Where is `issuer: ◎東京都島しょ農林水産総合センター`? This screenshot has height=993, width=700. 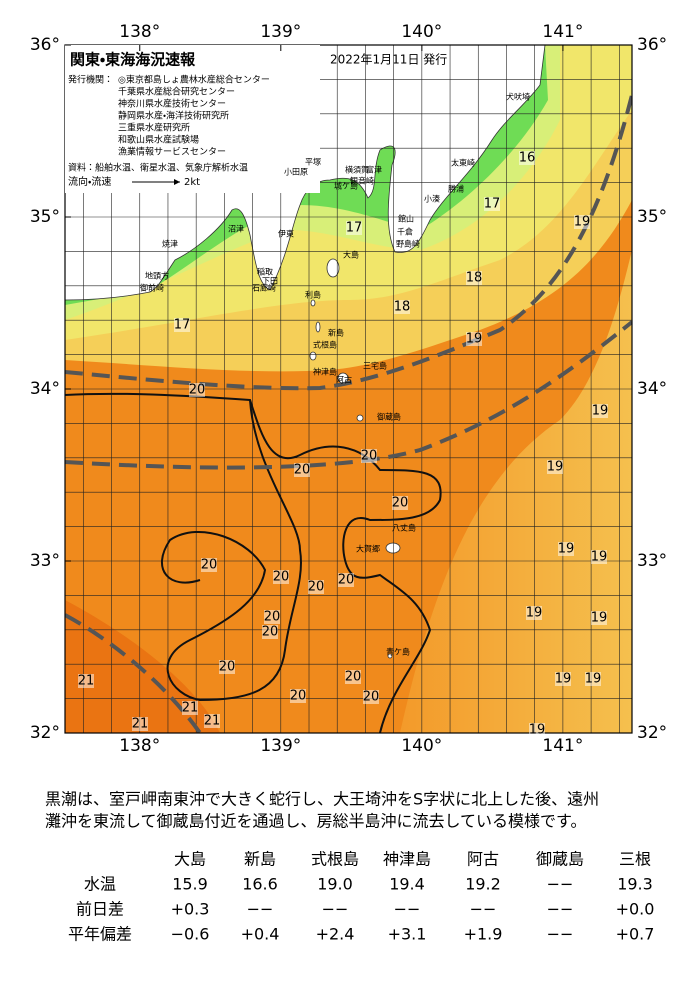 issuer: ◎東京都島しょ農林水産総合センター is located at coordinates (194, 80).